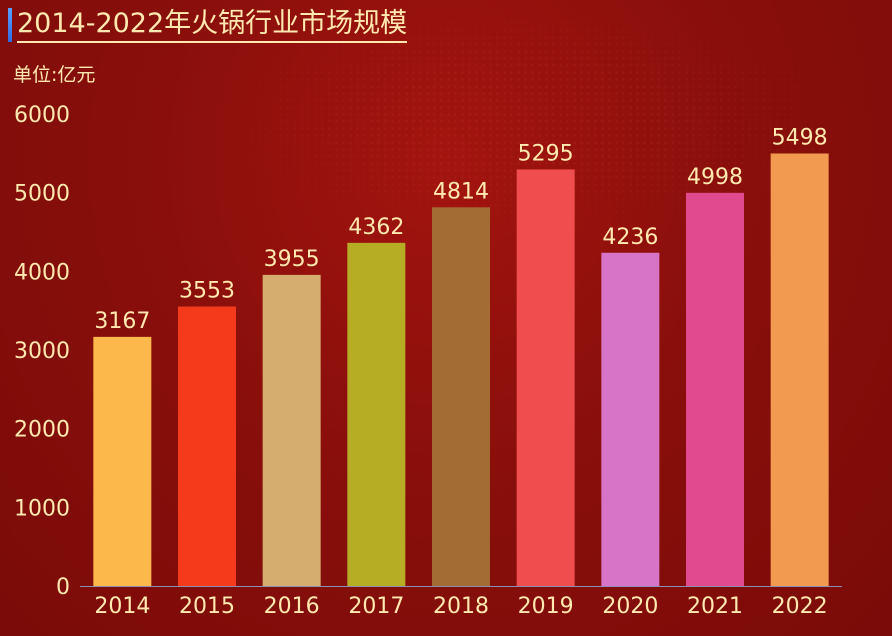  I want to click on data-label-2016: 3955, so click(292, 259).